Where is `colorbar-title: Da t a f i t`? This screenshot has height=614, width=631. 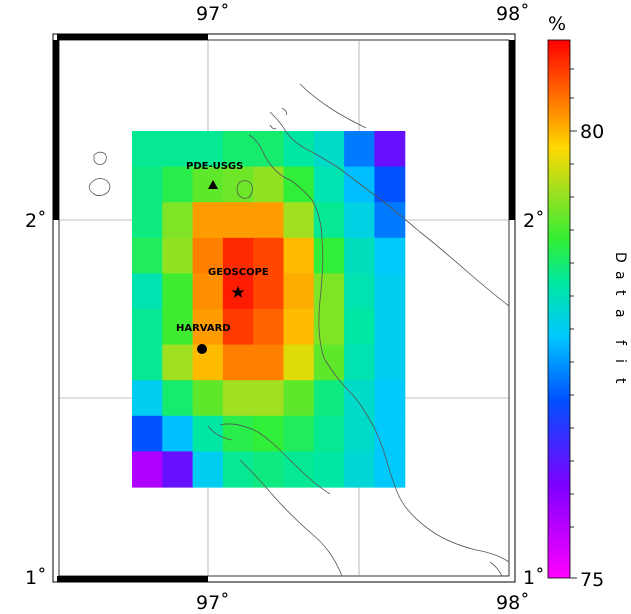 colorbar-title: Da t a f i t is located at coordinates (620, 318).